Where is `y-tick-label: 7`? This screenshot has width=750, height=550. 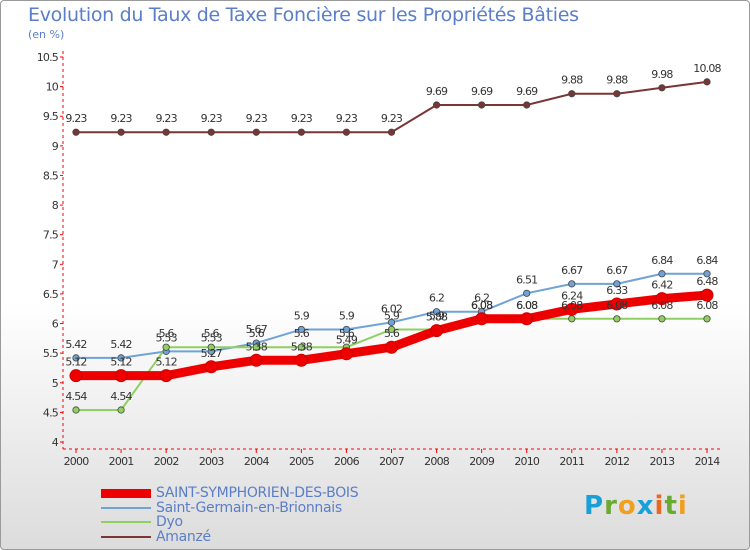
y-tick-label: 7 is located at coordinates (55, 264).